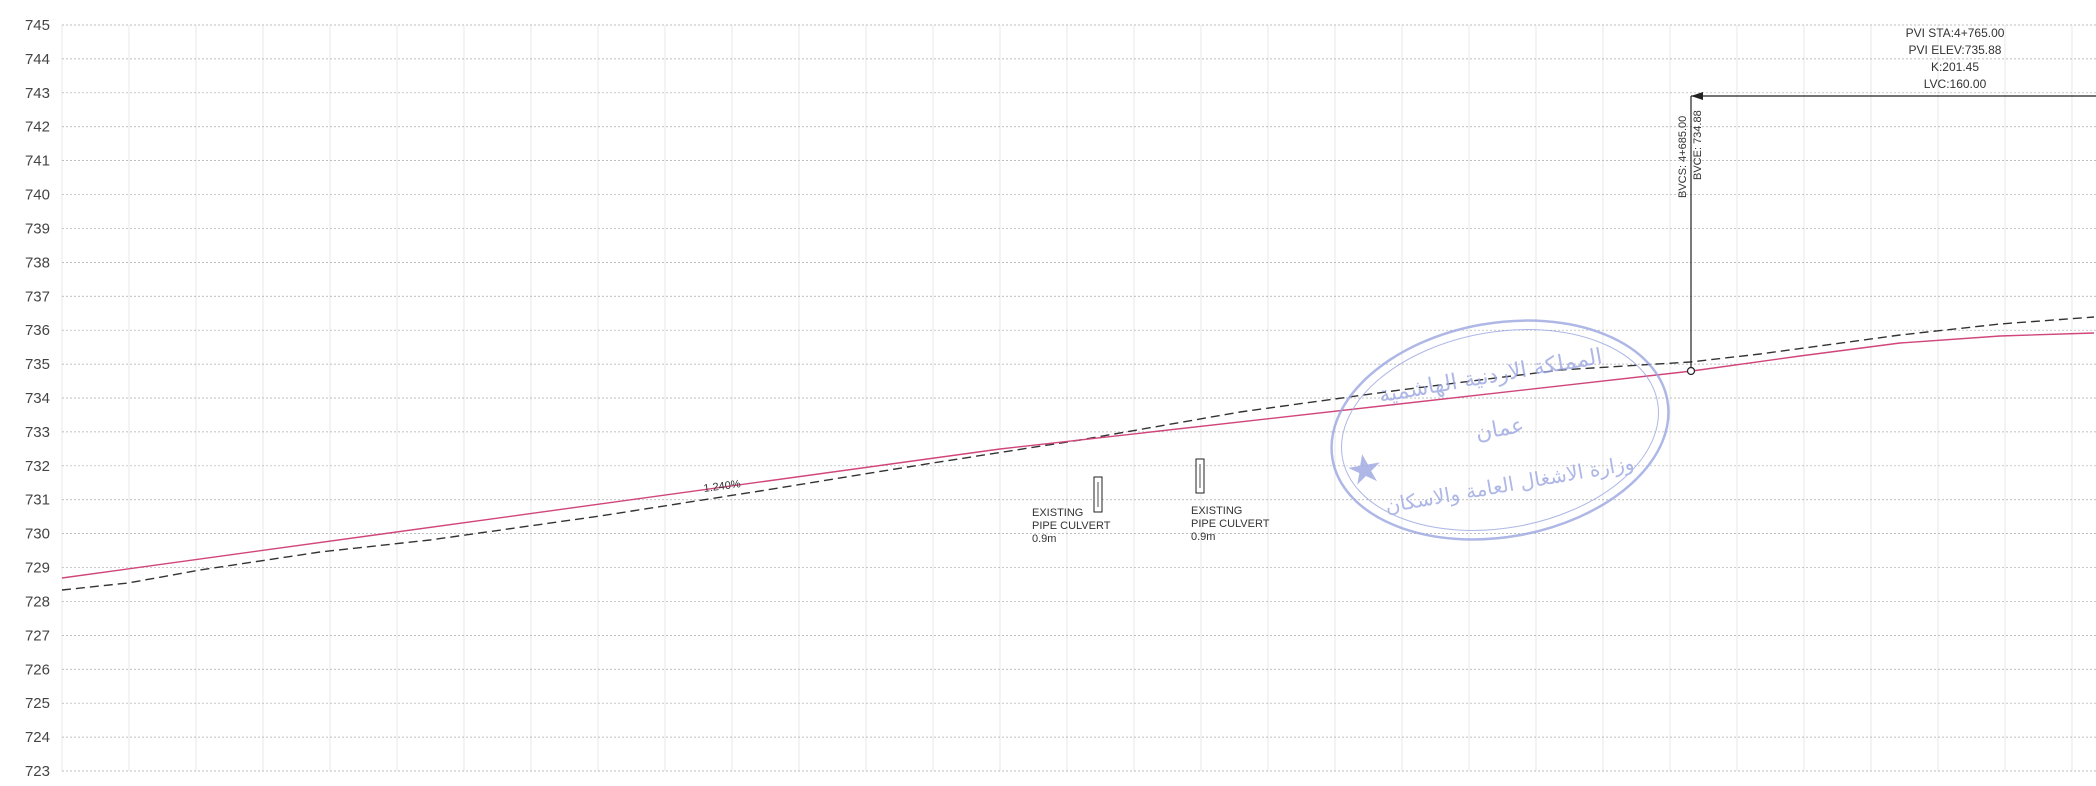 This screenshot has height=786, width=2096. What do you see at coordinates (1955, 84) in the screenshot?
I see `pvi-lvc: LVC:160.00` at bounding box center [1955, 84].